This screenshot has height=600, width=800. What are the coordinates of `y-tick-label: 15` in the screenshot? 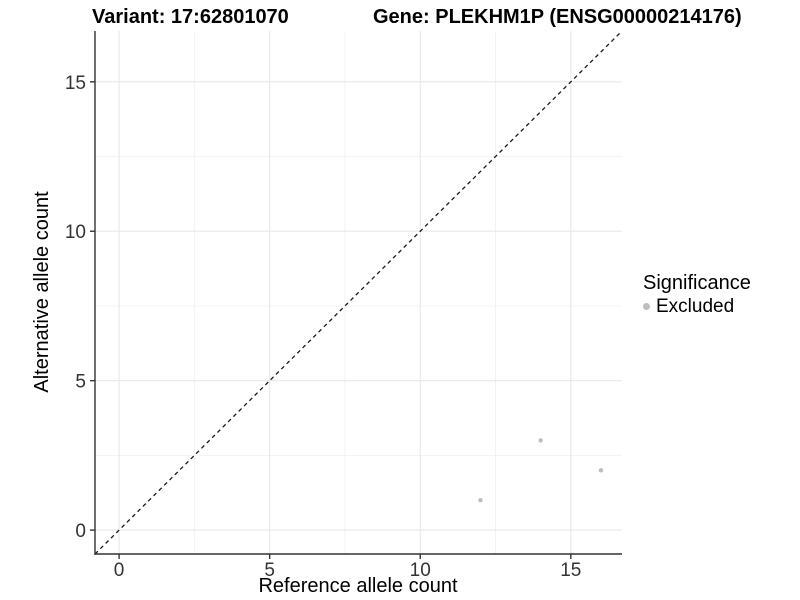 It's located at (75, 83).